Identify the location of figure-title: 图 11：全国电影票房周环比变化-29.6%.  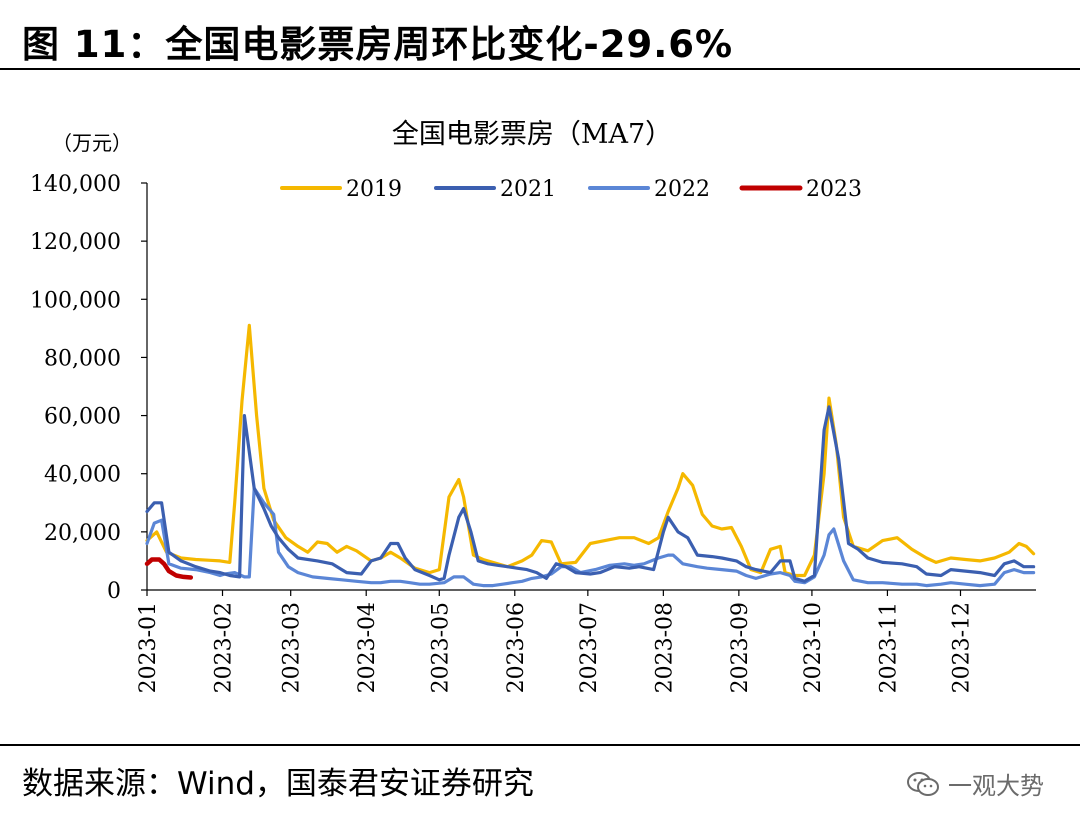
(378, 44).